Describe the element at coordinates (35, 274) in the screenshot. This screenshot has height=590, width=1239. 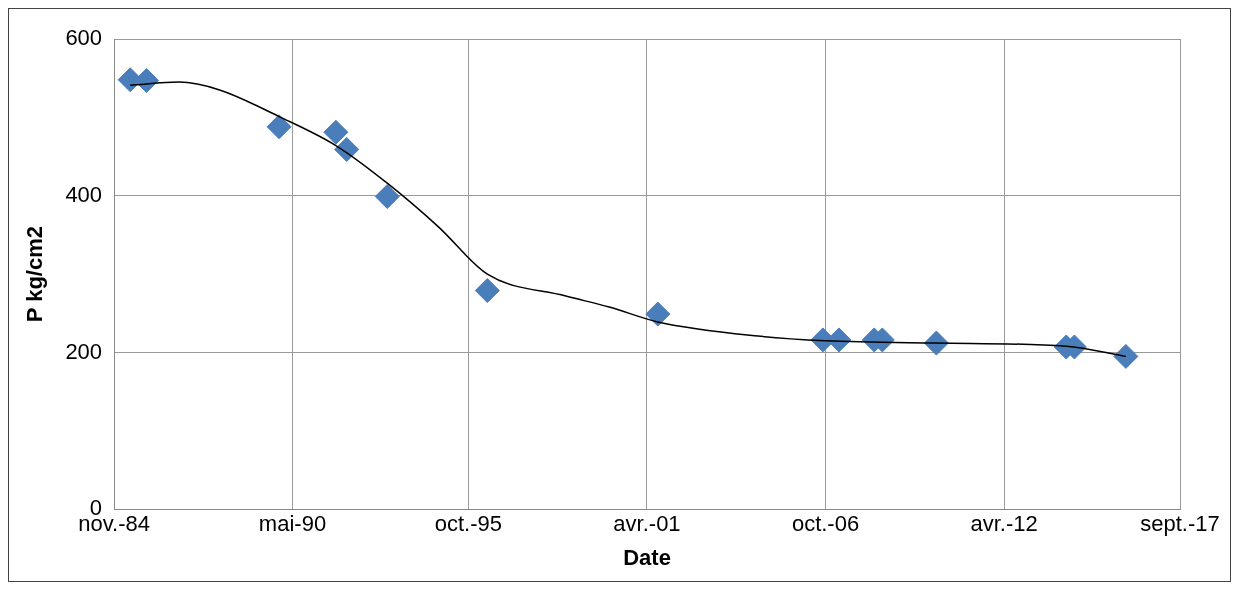
I see `y-axis-title: P kg/cm2` at that location.